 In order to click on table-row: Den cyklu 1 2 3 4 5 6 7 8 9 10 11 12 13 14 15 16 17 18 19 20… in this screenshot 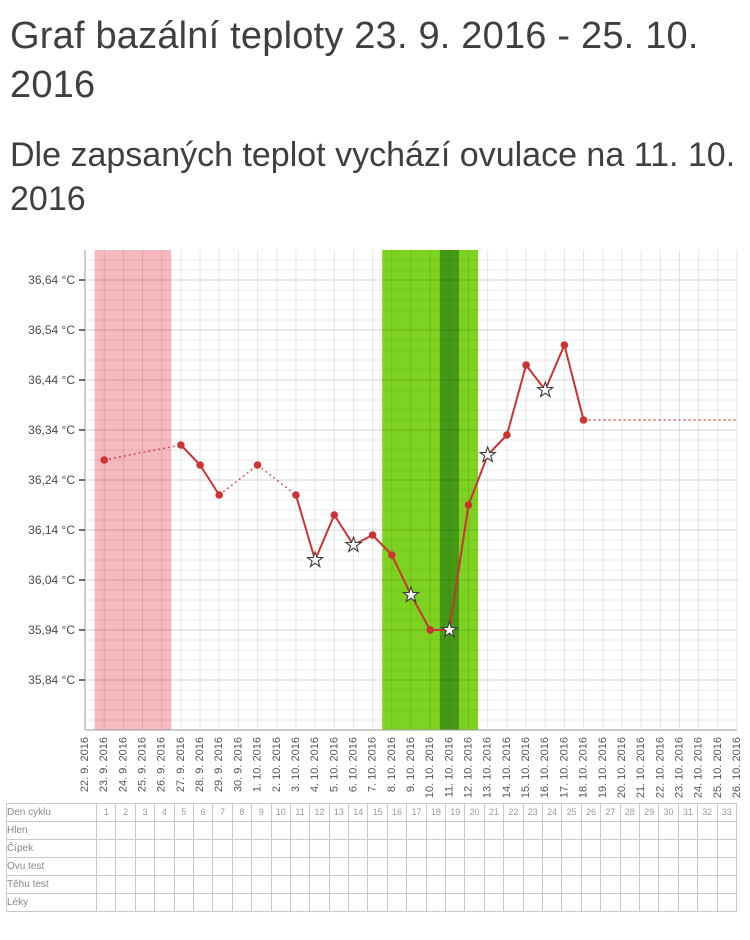, I will do `click(371, 812)`.